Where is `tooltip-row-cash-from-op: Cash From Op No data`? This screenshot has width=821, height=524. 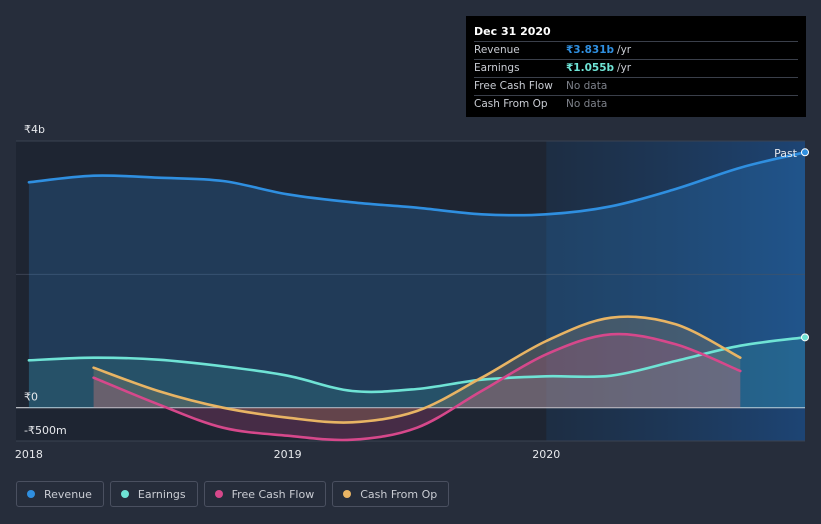
tooltip-row-cash-from-op: Cash From Op No data is located at coordinates (636, 104).